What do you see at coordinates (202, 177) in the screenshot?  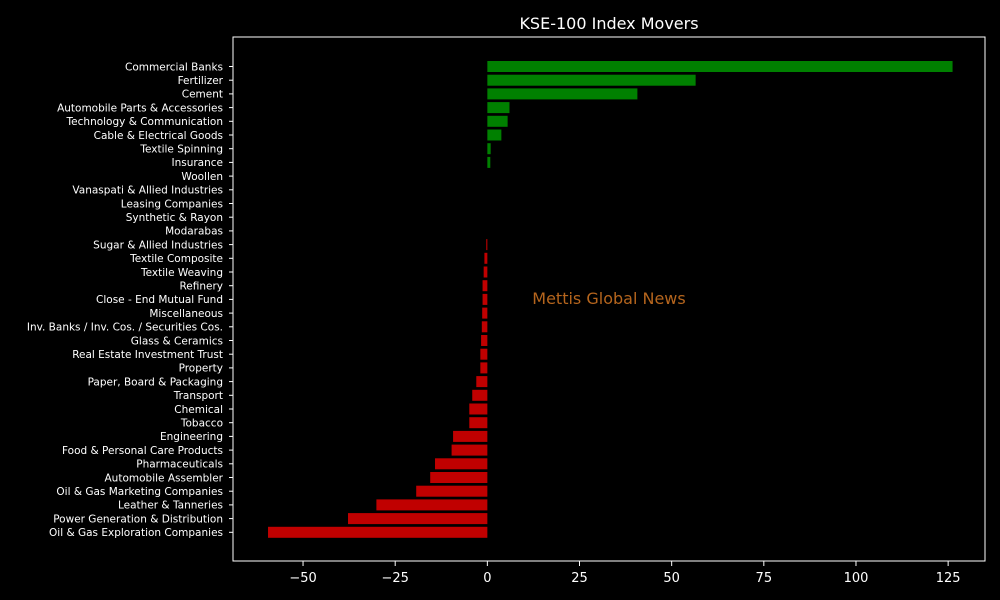 I see `category-label-8: Woollen` at bounding box center [202, 177].